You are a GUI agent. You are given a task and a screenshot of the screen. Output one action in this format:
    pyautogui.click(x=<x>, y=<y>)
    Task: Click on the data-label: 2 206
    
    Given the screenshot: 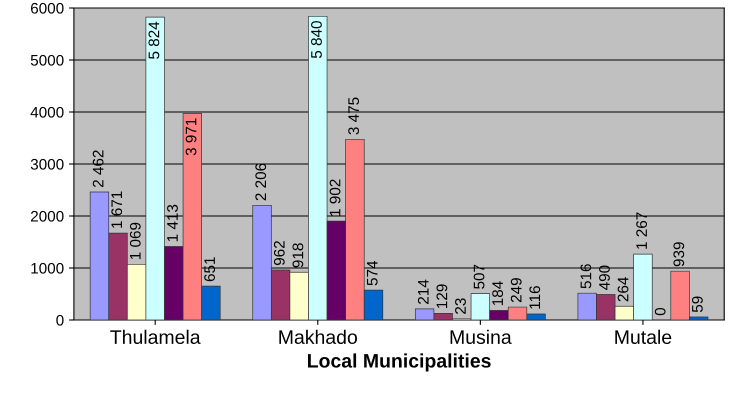 What is the action you would take?
    pyautogui.click(x=260, y=182)
    